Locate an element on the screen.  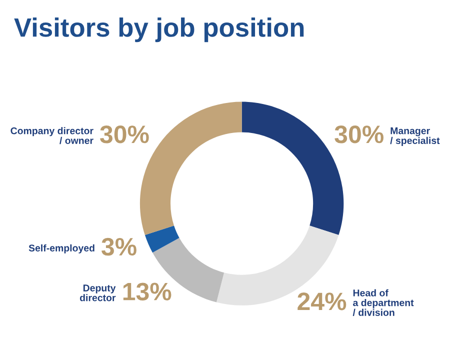
slice-label: Deputy director is located at coordinates (98, 293).